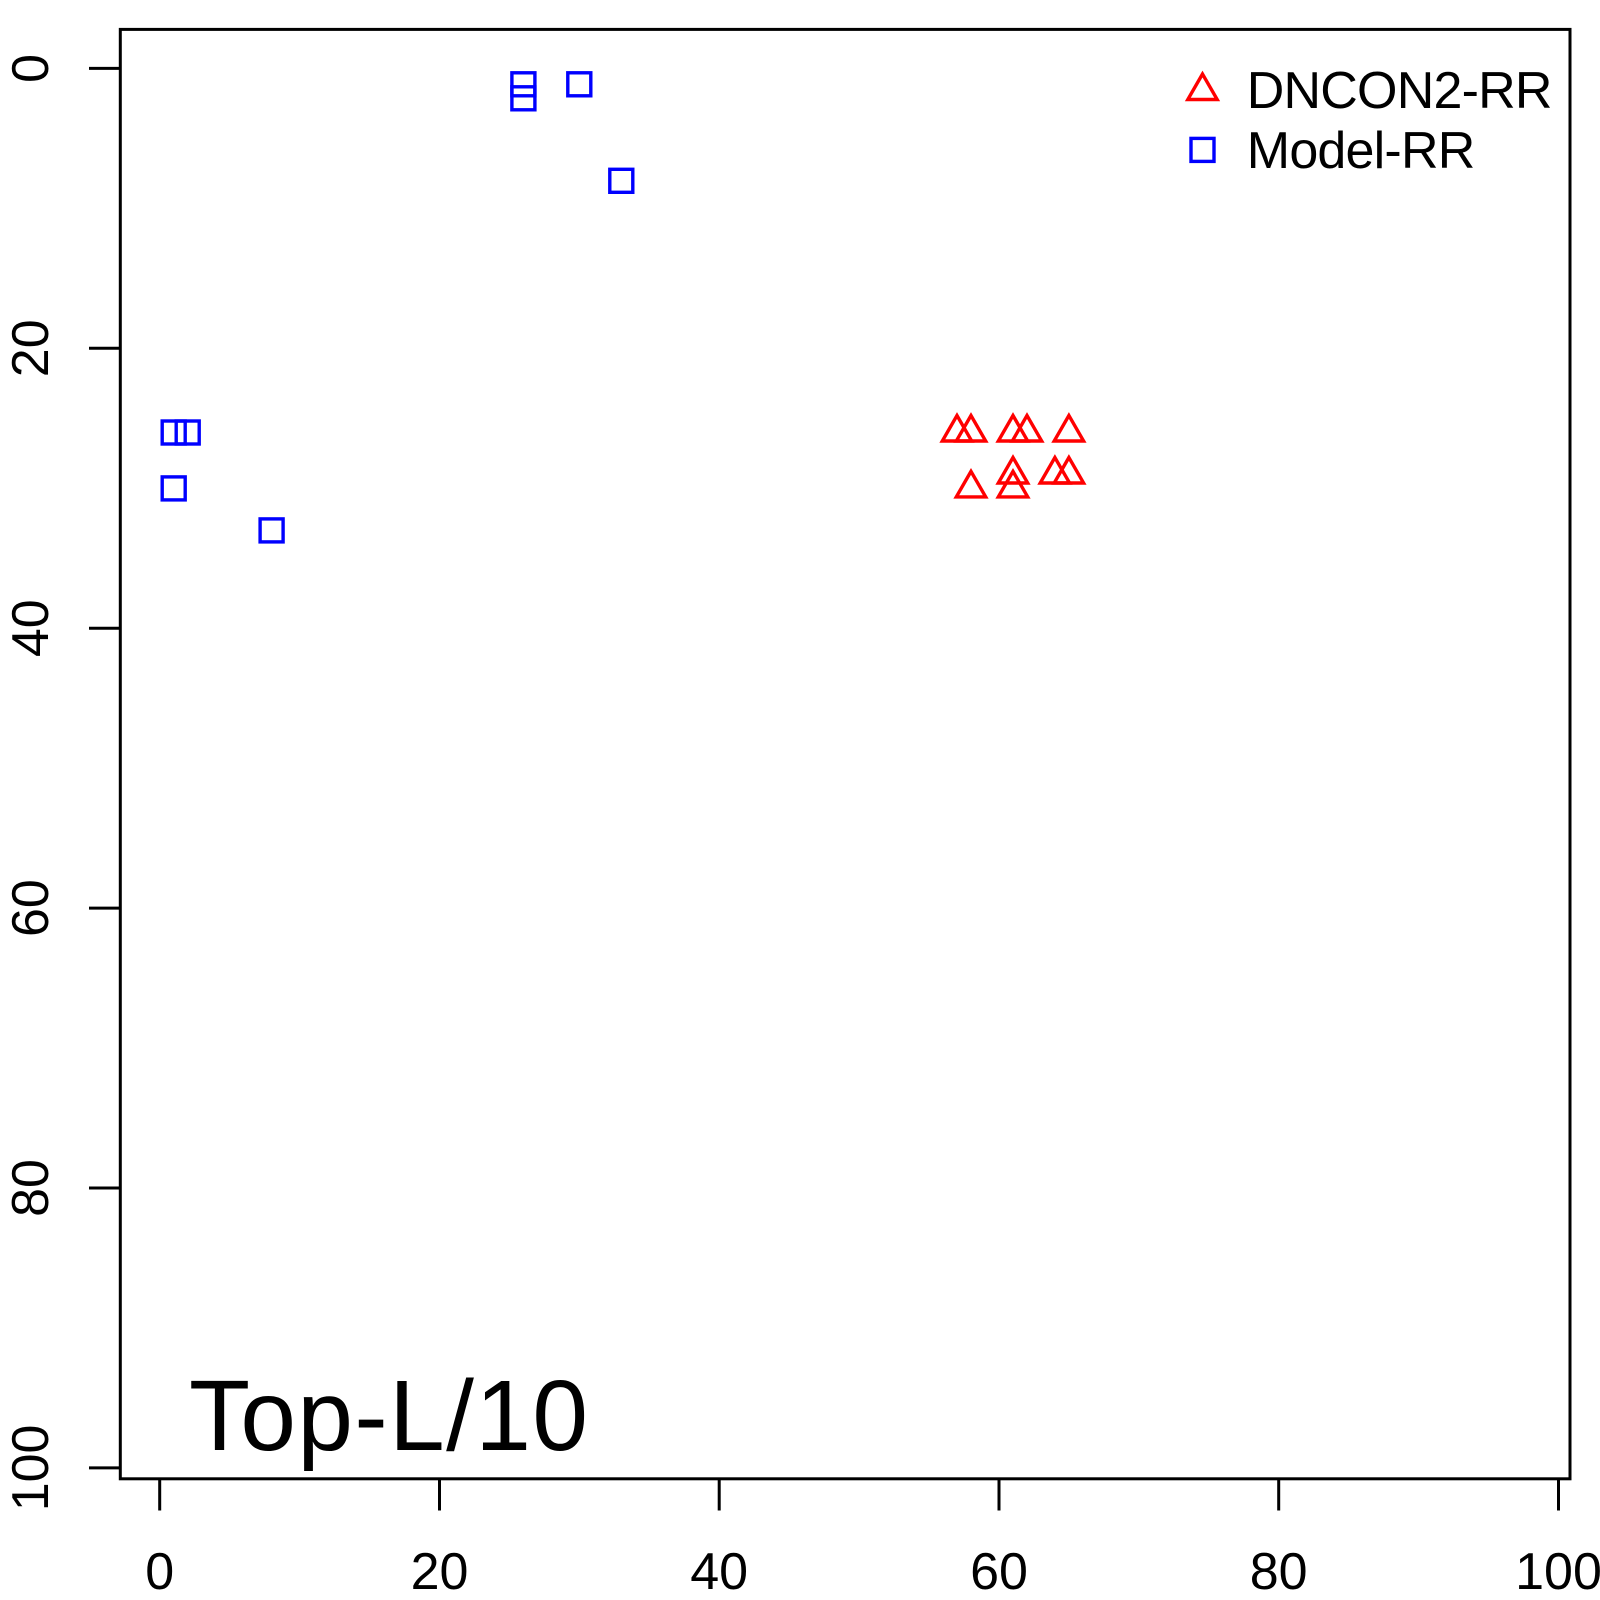 Image resolution: width=1600 pixels, height=1600 pixels. What do you see at coordinates (1399, 91) in the screenshot?
I see `svg-text: DNCON2-RR` at bounding box center [1399, 91].